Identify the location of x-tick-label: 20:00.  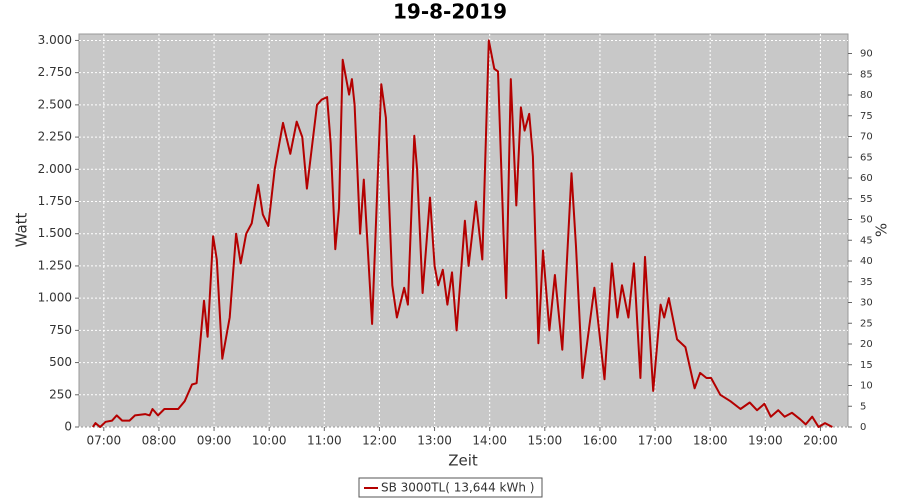
(820, 441).